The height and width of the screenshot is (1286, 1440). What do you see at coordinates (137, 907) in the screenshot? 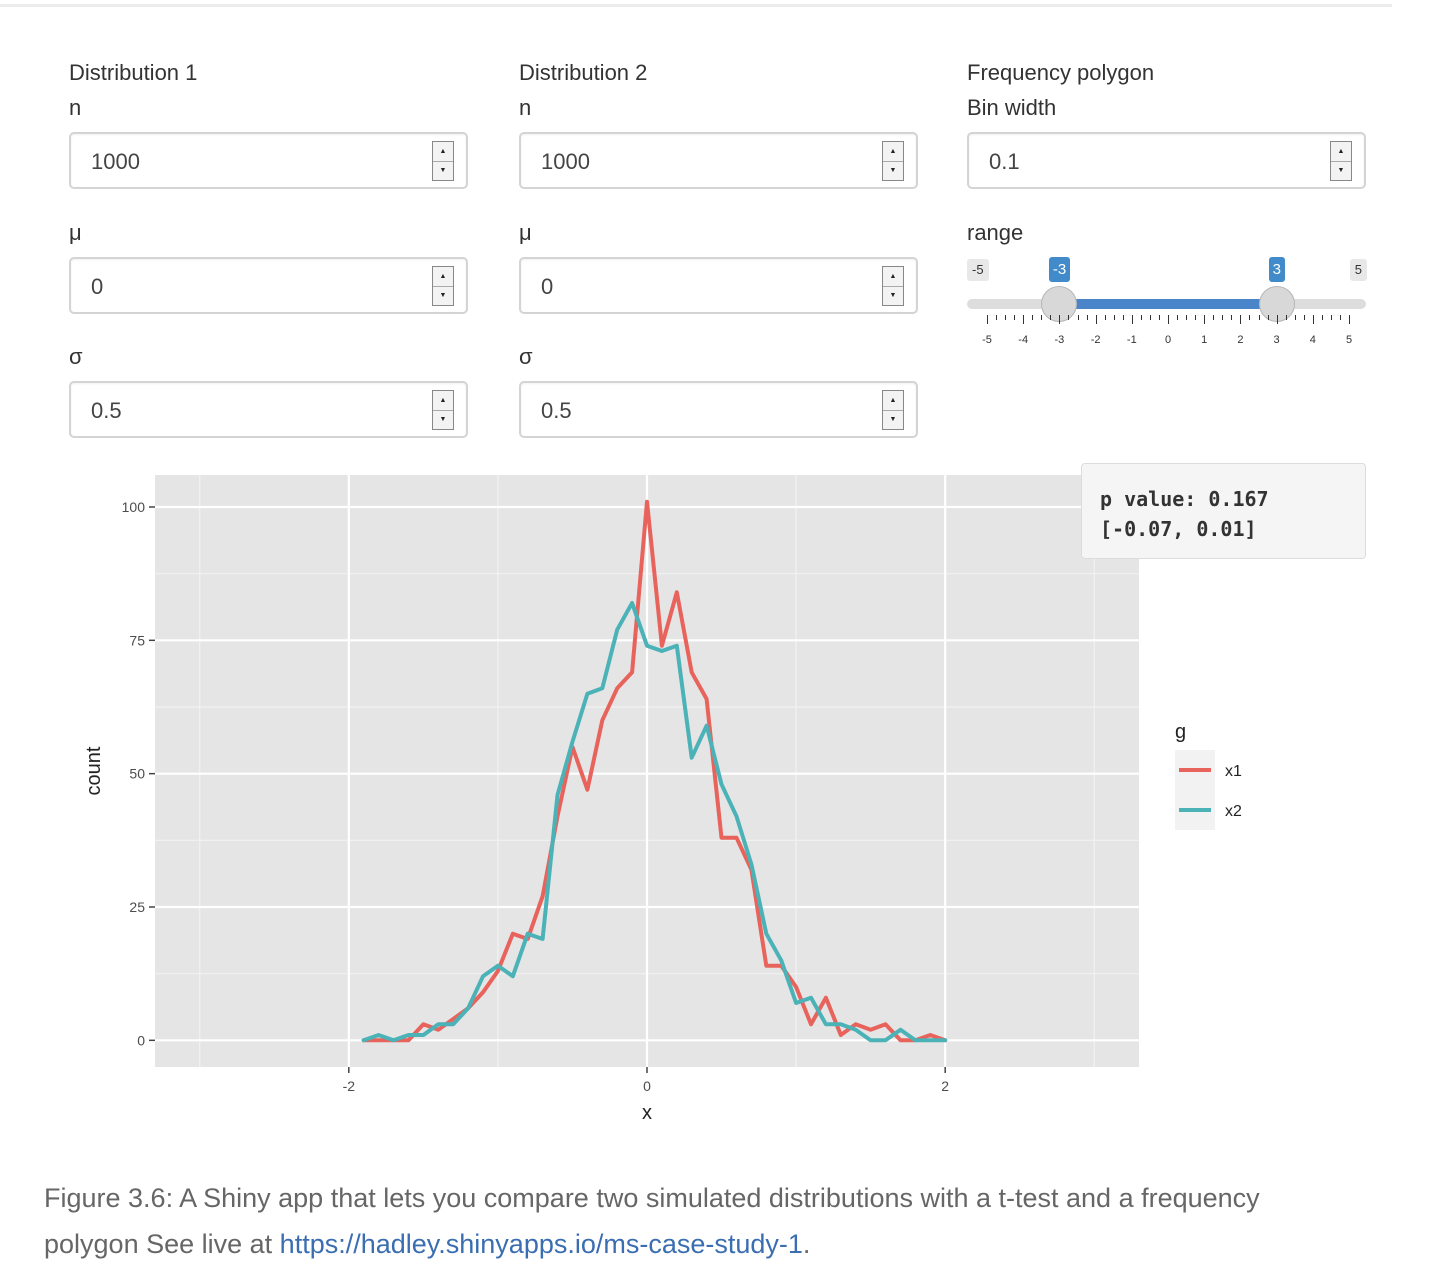
I see `y-tick-label: 25` at bounding box center [137, 907].